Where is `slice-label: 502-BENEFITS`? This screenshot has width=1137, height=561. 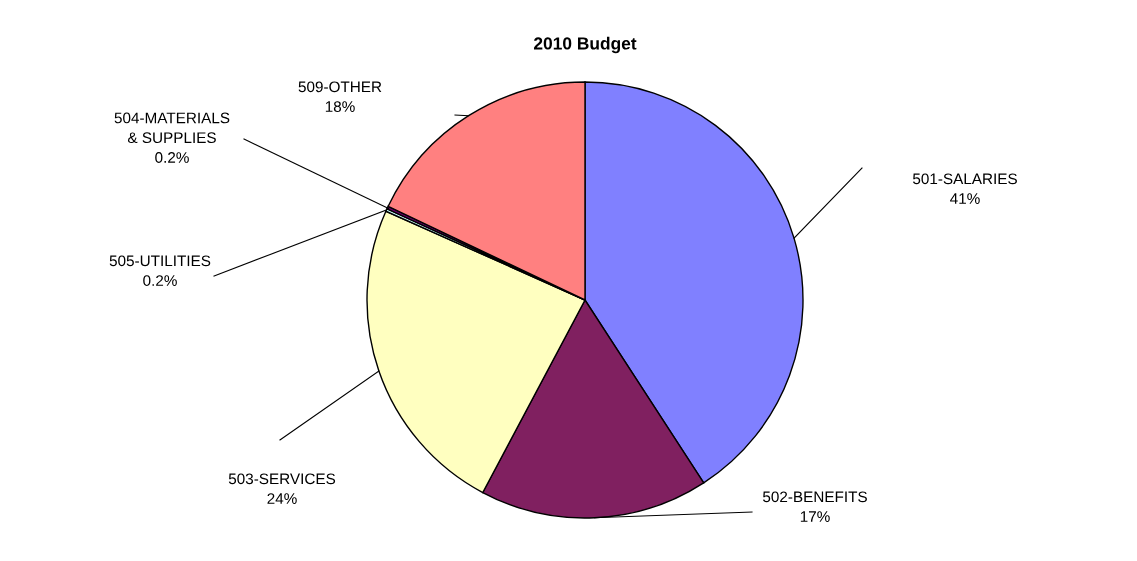
slice-label: 502-BENEFITS is located at coordinates (814, 497).